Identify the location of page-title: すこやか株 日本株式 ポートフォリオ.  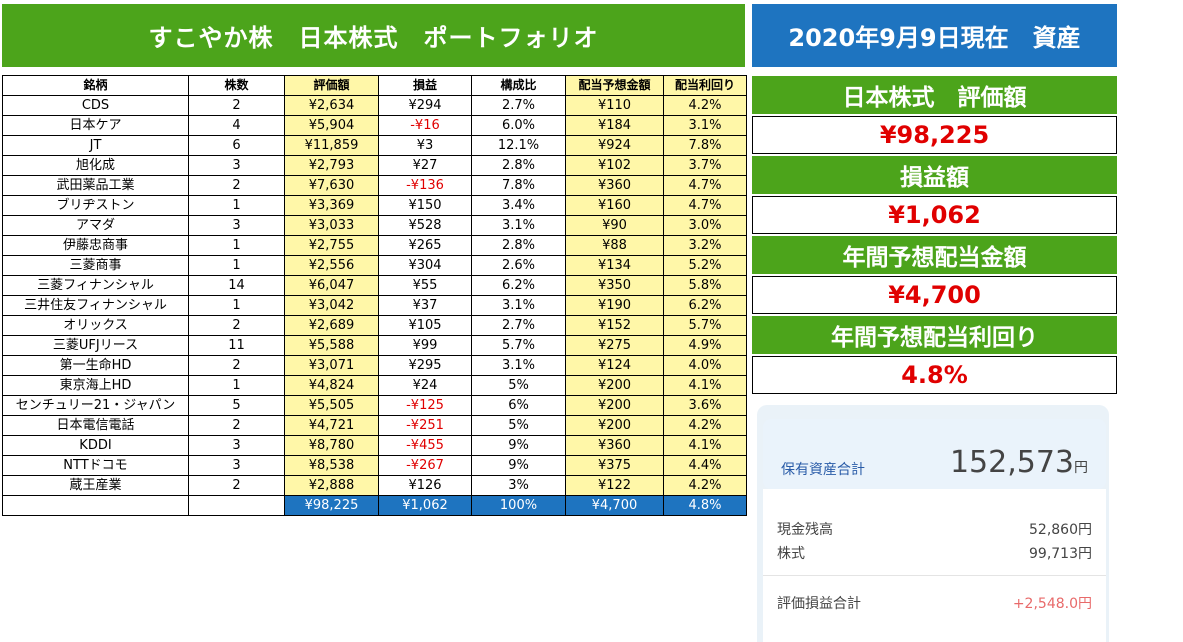
(373, 35).